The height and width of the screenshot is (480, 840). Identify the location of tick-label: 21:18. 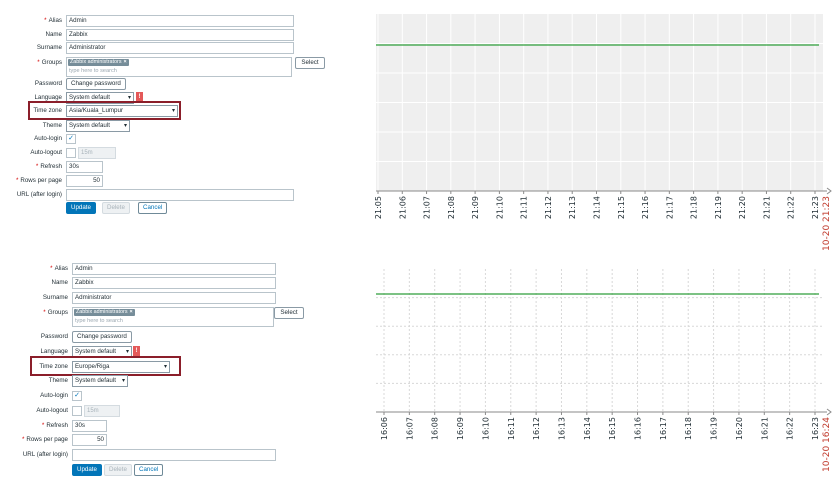
(694, 207).